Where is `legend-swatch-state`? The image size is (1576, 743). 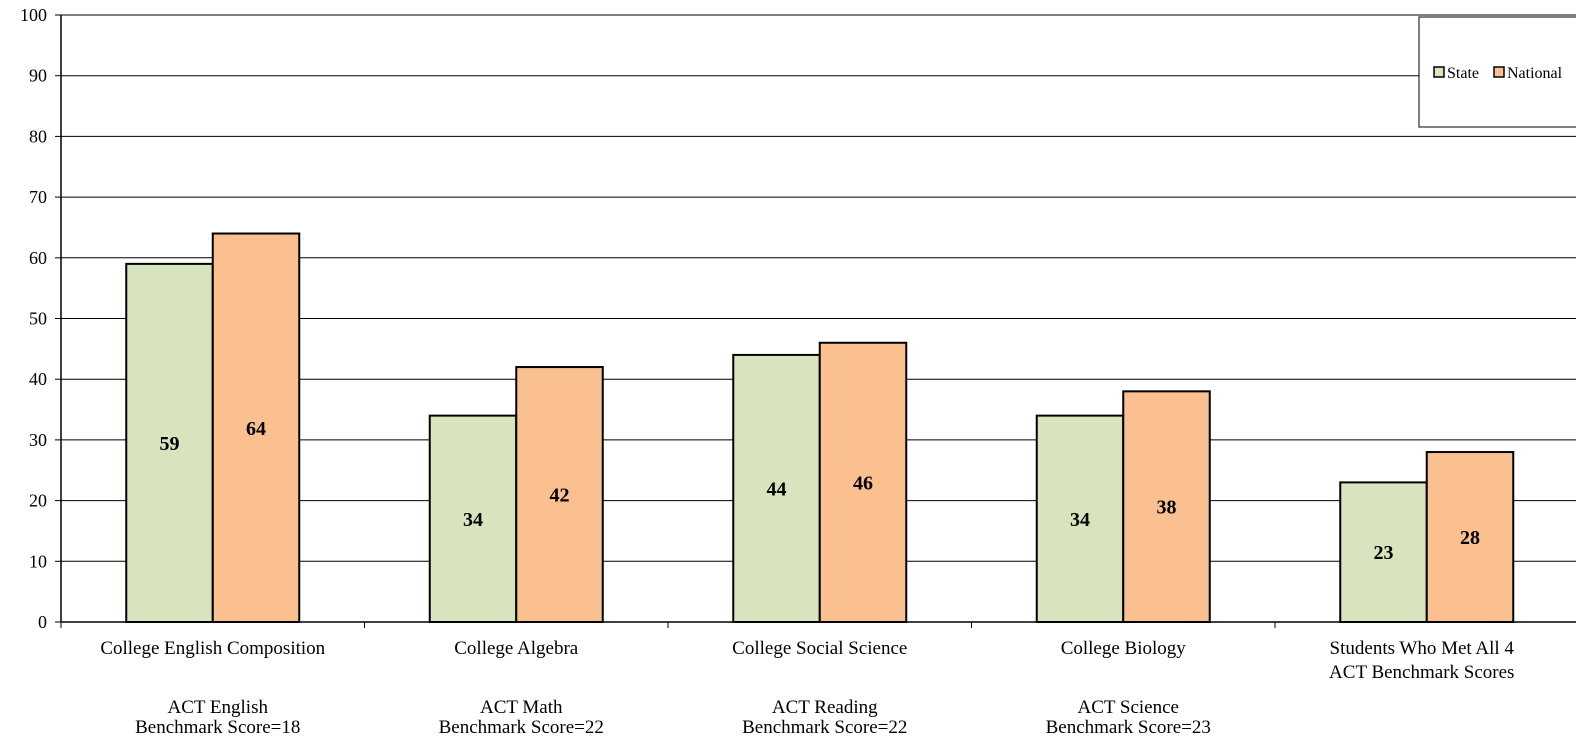 legend-swatch-state is located at coordinates (1439, 72).